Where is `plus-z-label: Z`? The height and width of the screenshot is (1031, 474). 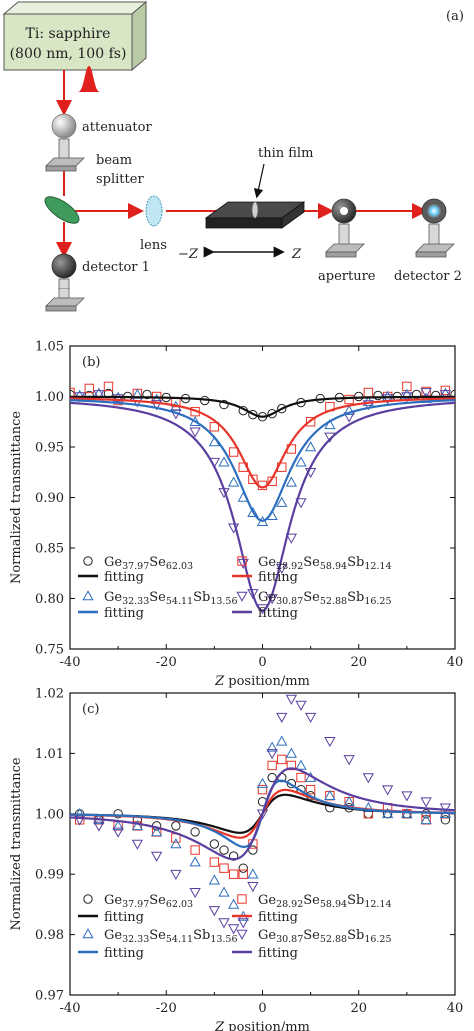
plus-z-label: Z is located at coordinates (296, 254).